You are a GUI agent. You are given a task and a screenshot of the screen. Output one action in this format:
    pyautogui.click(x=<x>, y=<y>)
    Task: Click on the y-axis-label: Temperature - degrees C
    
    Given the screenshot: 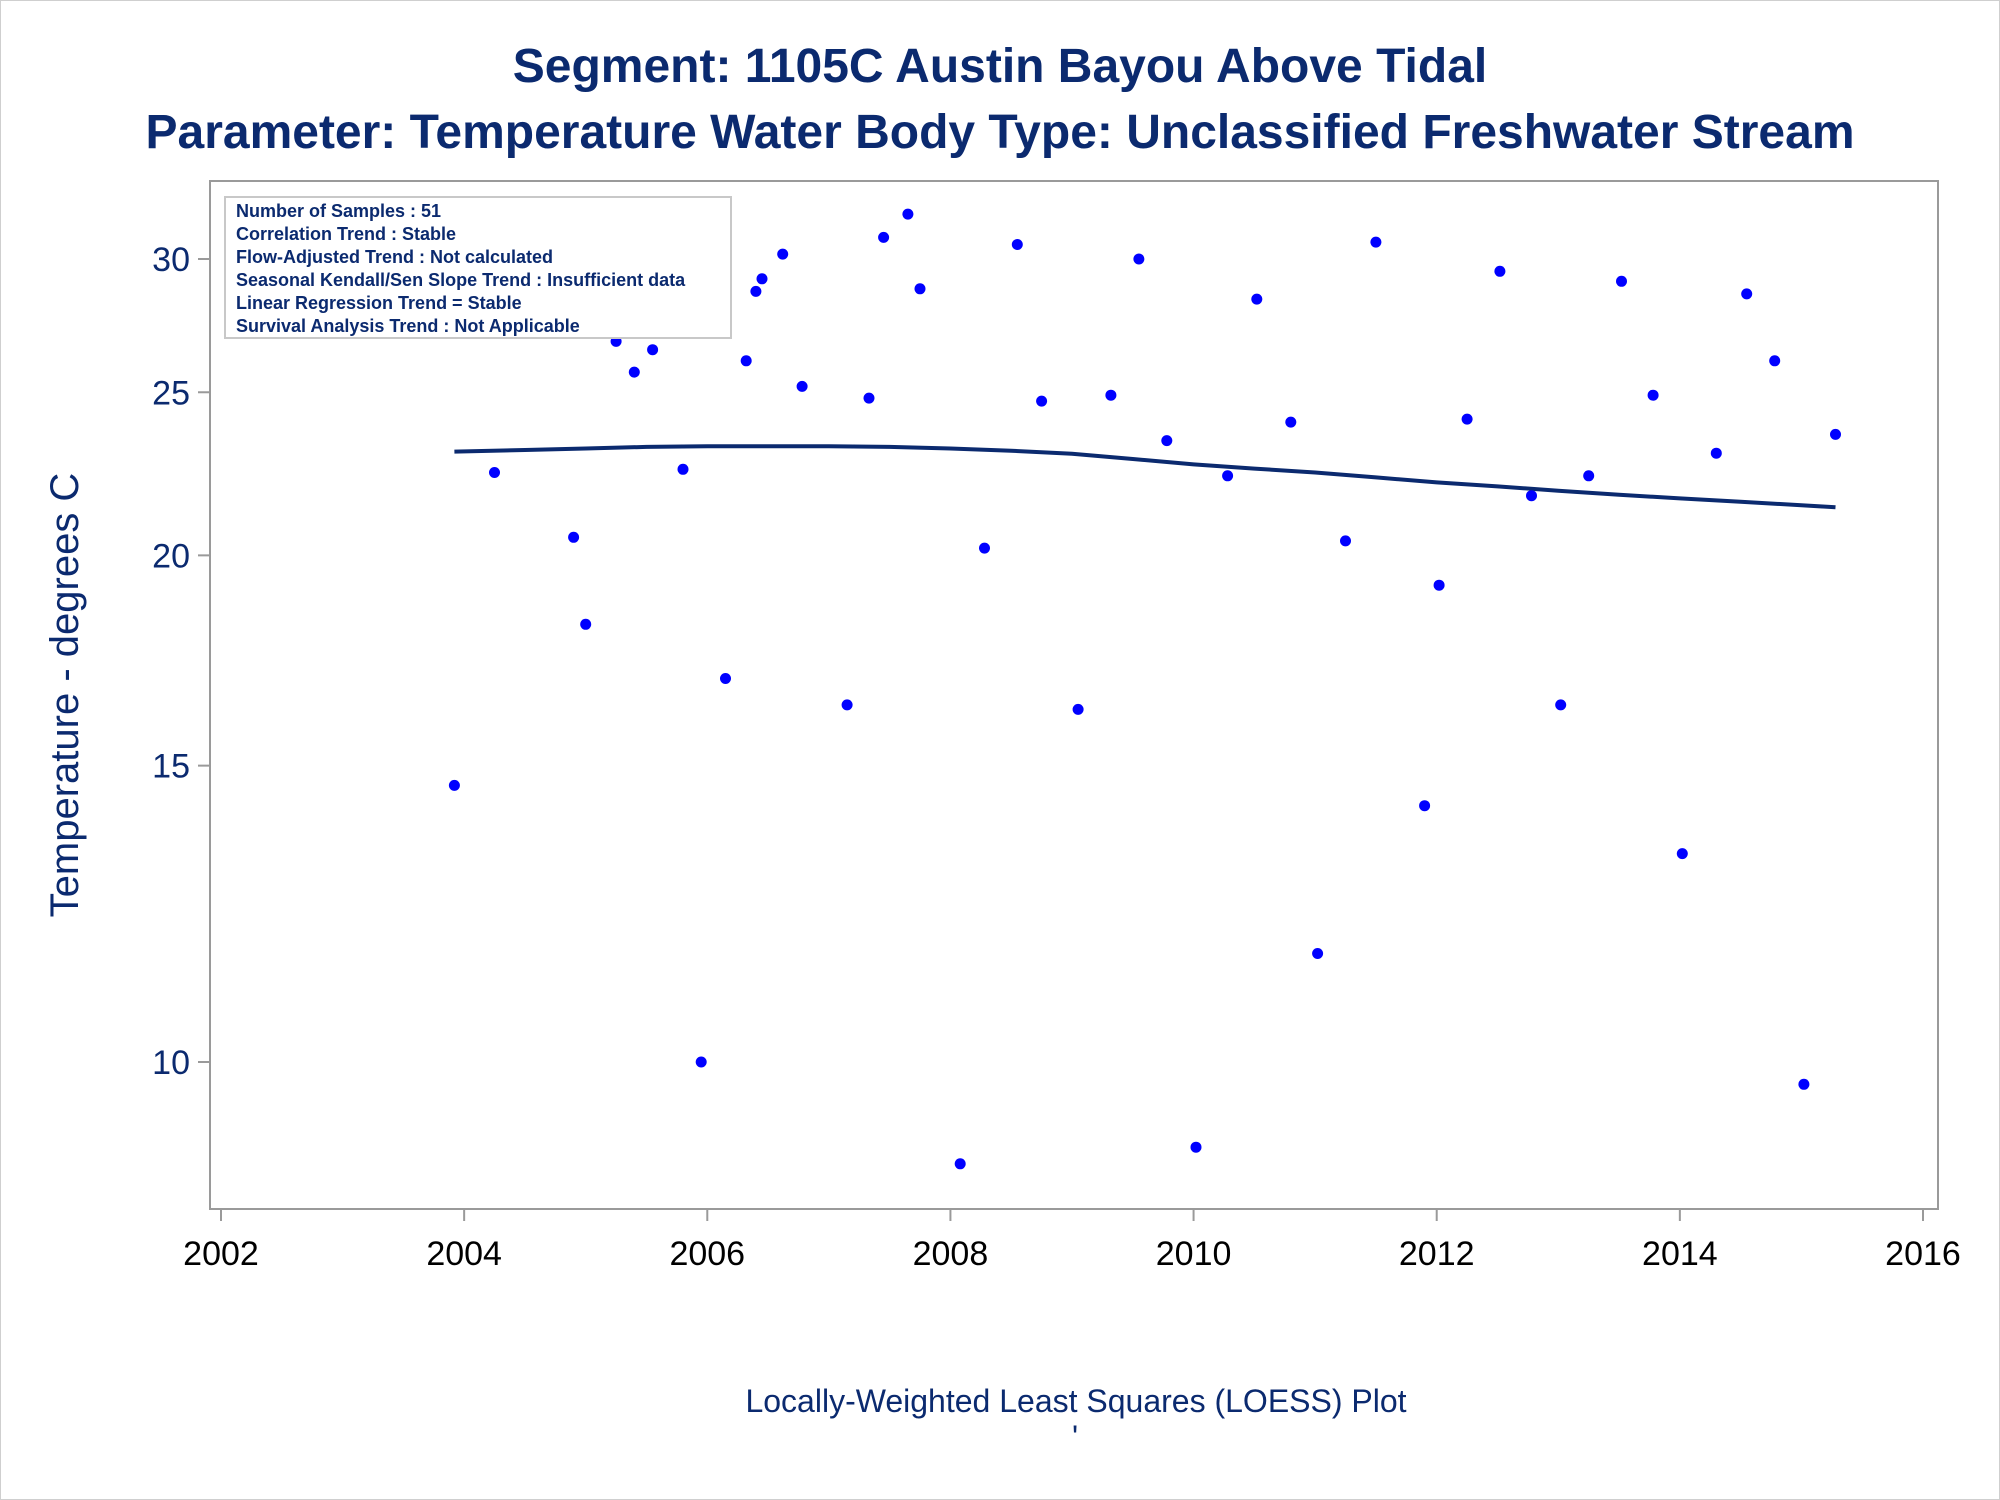 What is the action you would take?
    pyautogui.click(x=65, y=695)
    